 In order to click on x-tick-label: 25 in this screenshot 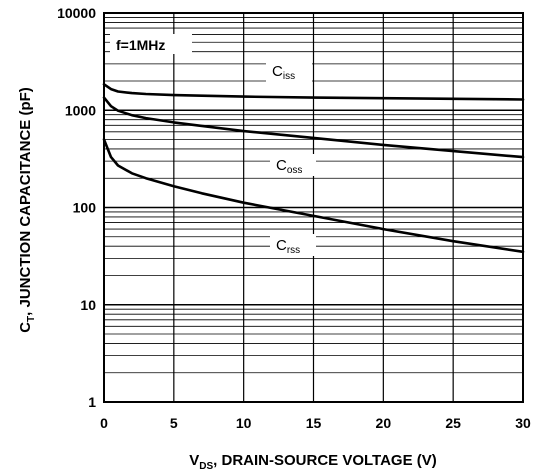, I will do `click(453, 423)`.